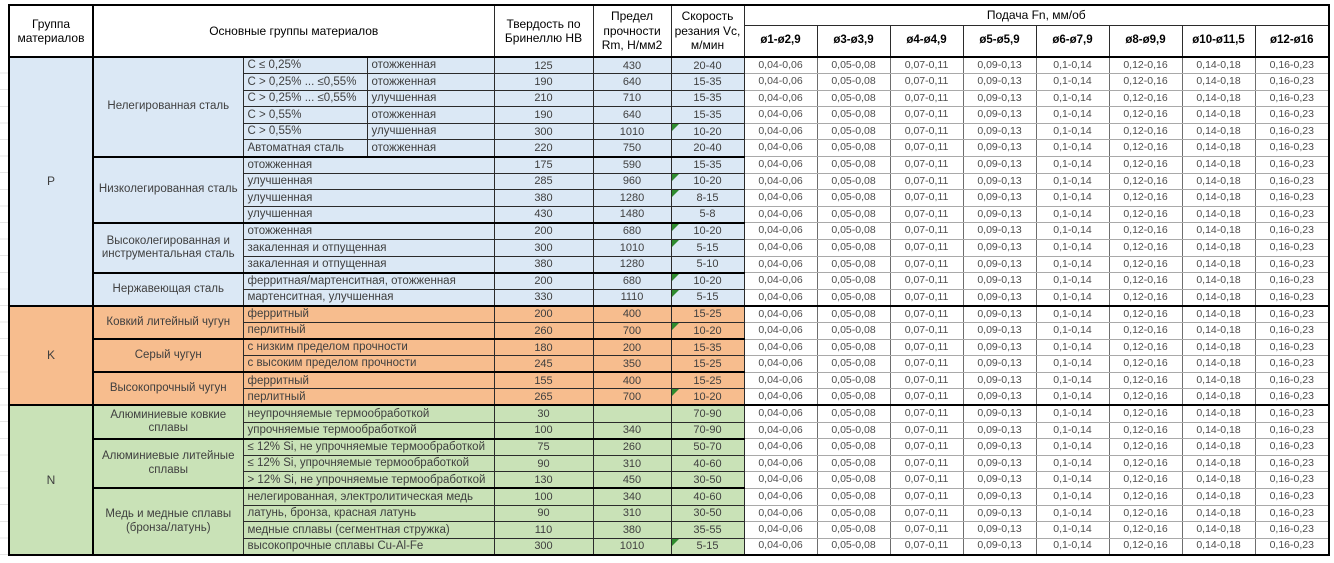 The height and width of the screenshot is (563, 1334). I want to click on strength-cell: 260, so click(632, 446).